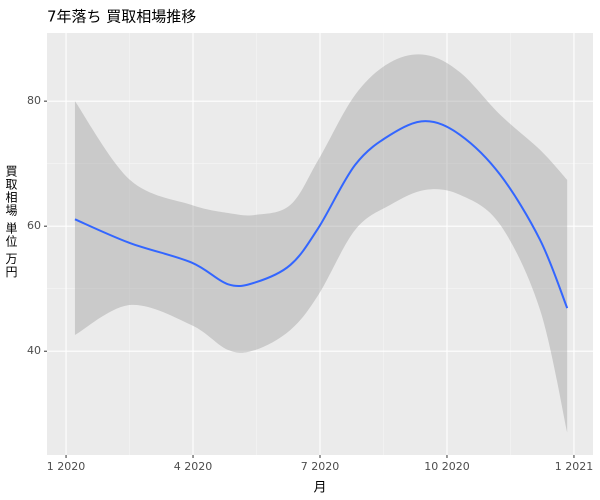 Image resolution: width=600 pixels, height=500 pixels. What do you see at coordinates (319, 488) in the screenshot?
I see `x-axis-label: 月` at bounding box center [319, 488].